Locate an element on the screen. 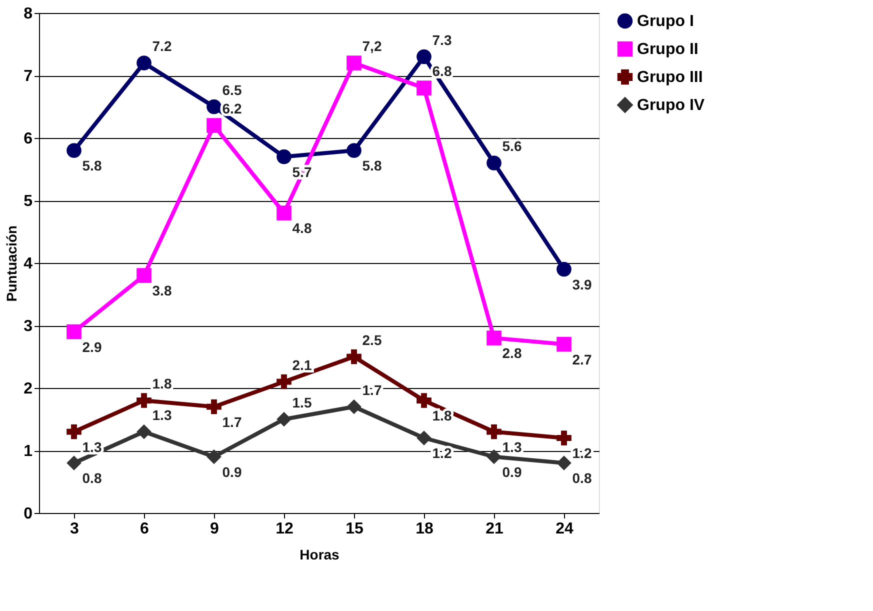 Image resolution: width=873 pixels, height=611 pixels. data-label: 2.9 is located at coordinates (92, 346).